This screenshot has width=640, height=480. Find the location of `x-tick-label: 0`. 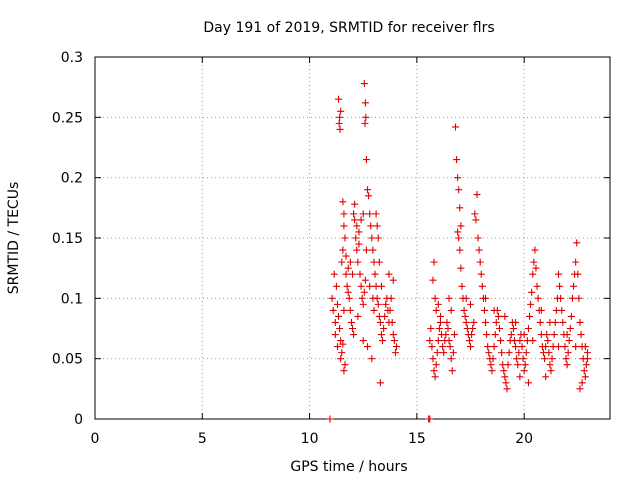

x-tick-label: 0 is located at coordinates (95, 439).